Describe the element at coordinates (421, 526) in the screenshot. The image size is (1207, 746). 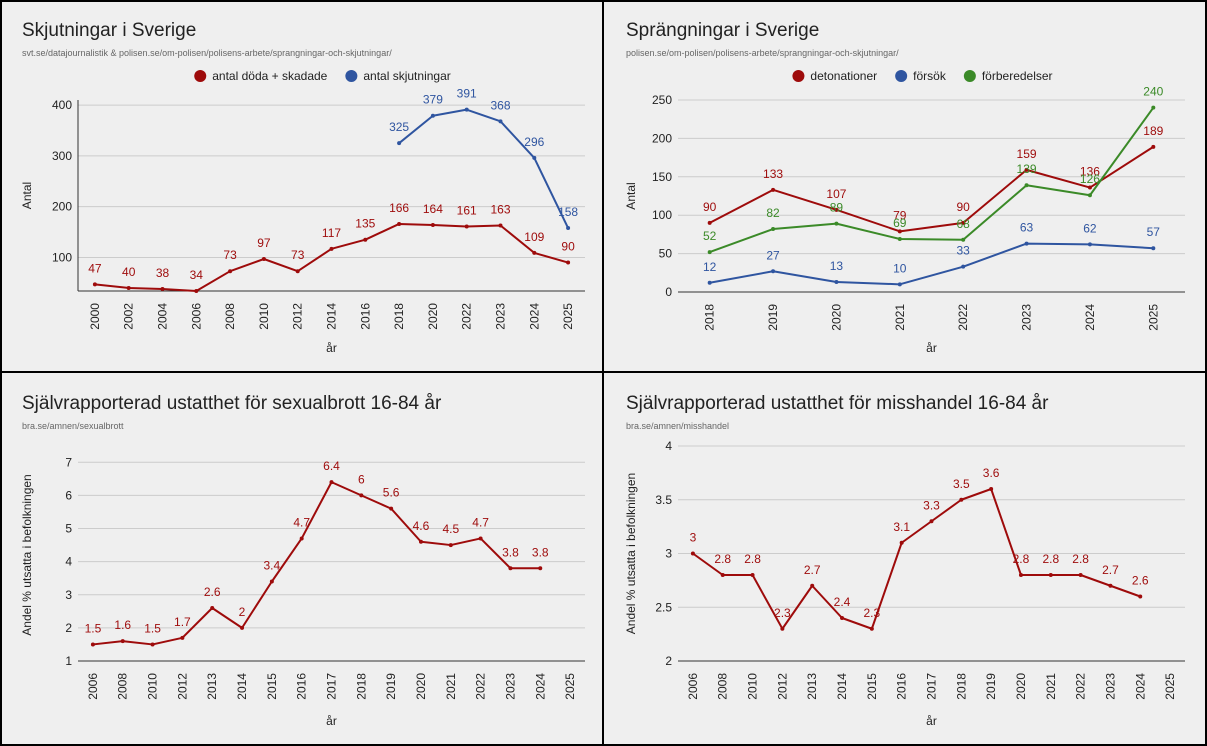
I see `data-label: 4.6` at that location.